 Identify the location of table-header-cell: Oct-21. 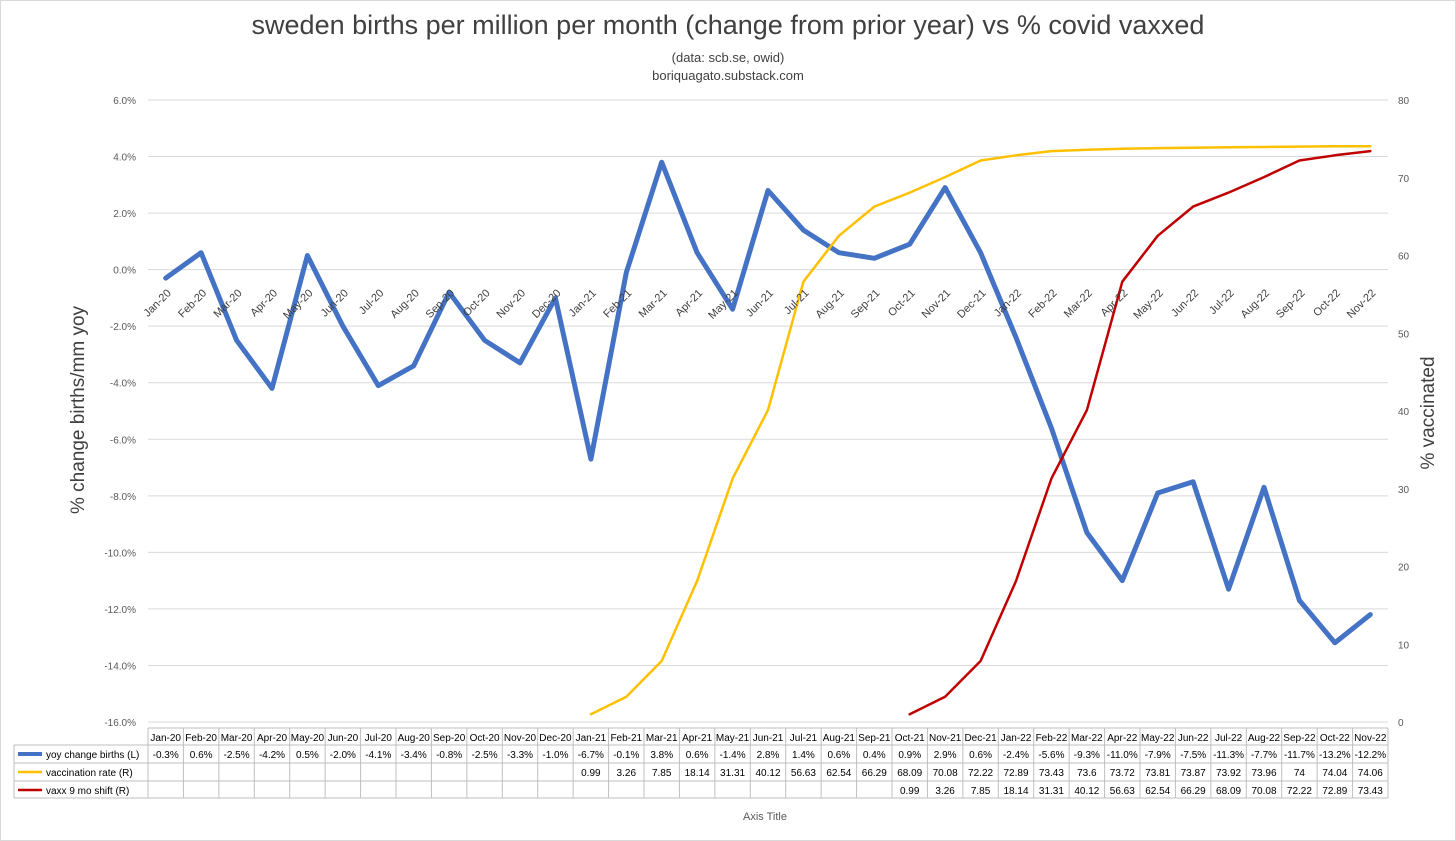
(910, 738).